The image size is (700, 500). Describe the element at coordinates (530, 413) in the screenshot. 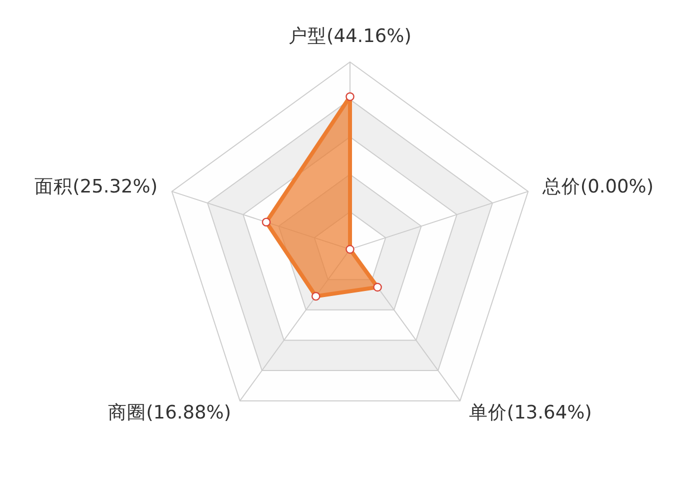

I see `spoke-label: 单价(13.64%)` at that location.